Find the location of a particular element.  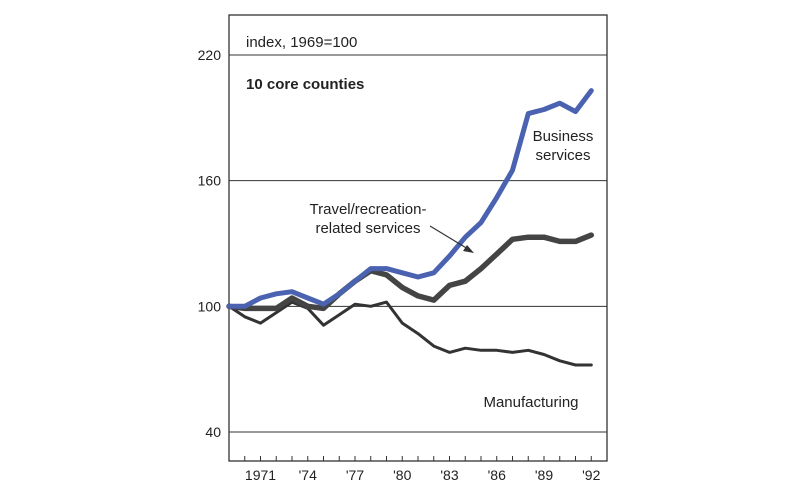

x-tick-1980: '80 is located at coordinates (402, 475).